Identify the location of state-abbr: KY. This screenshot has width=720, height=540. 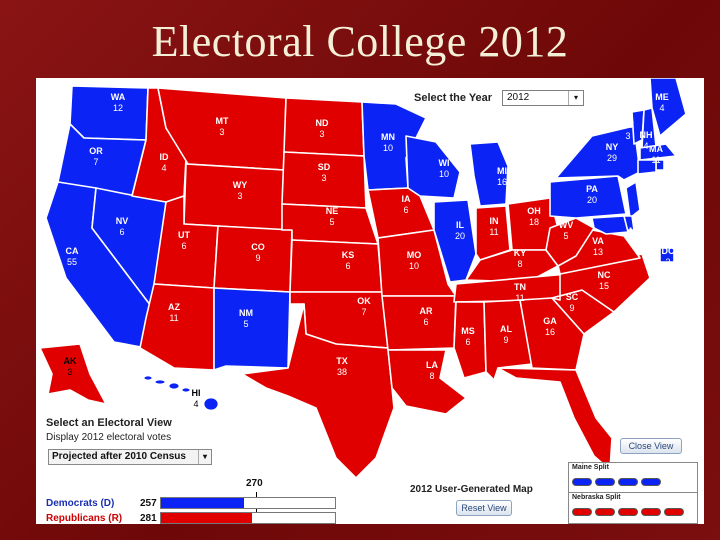
(520, 253).